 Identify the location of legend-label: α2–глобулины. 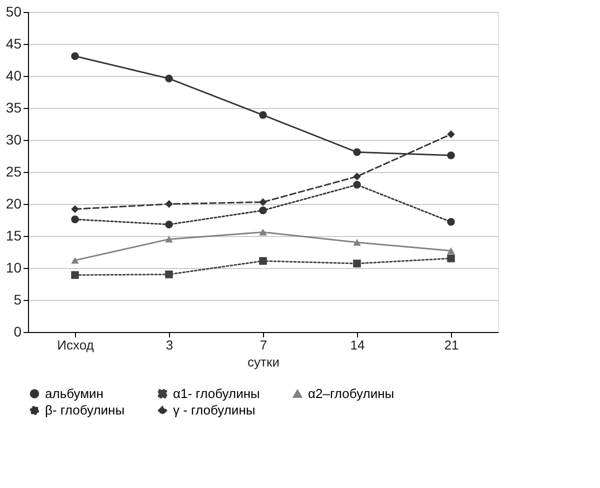
(351, 393).